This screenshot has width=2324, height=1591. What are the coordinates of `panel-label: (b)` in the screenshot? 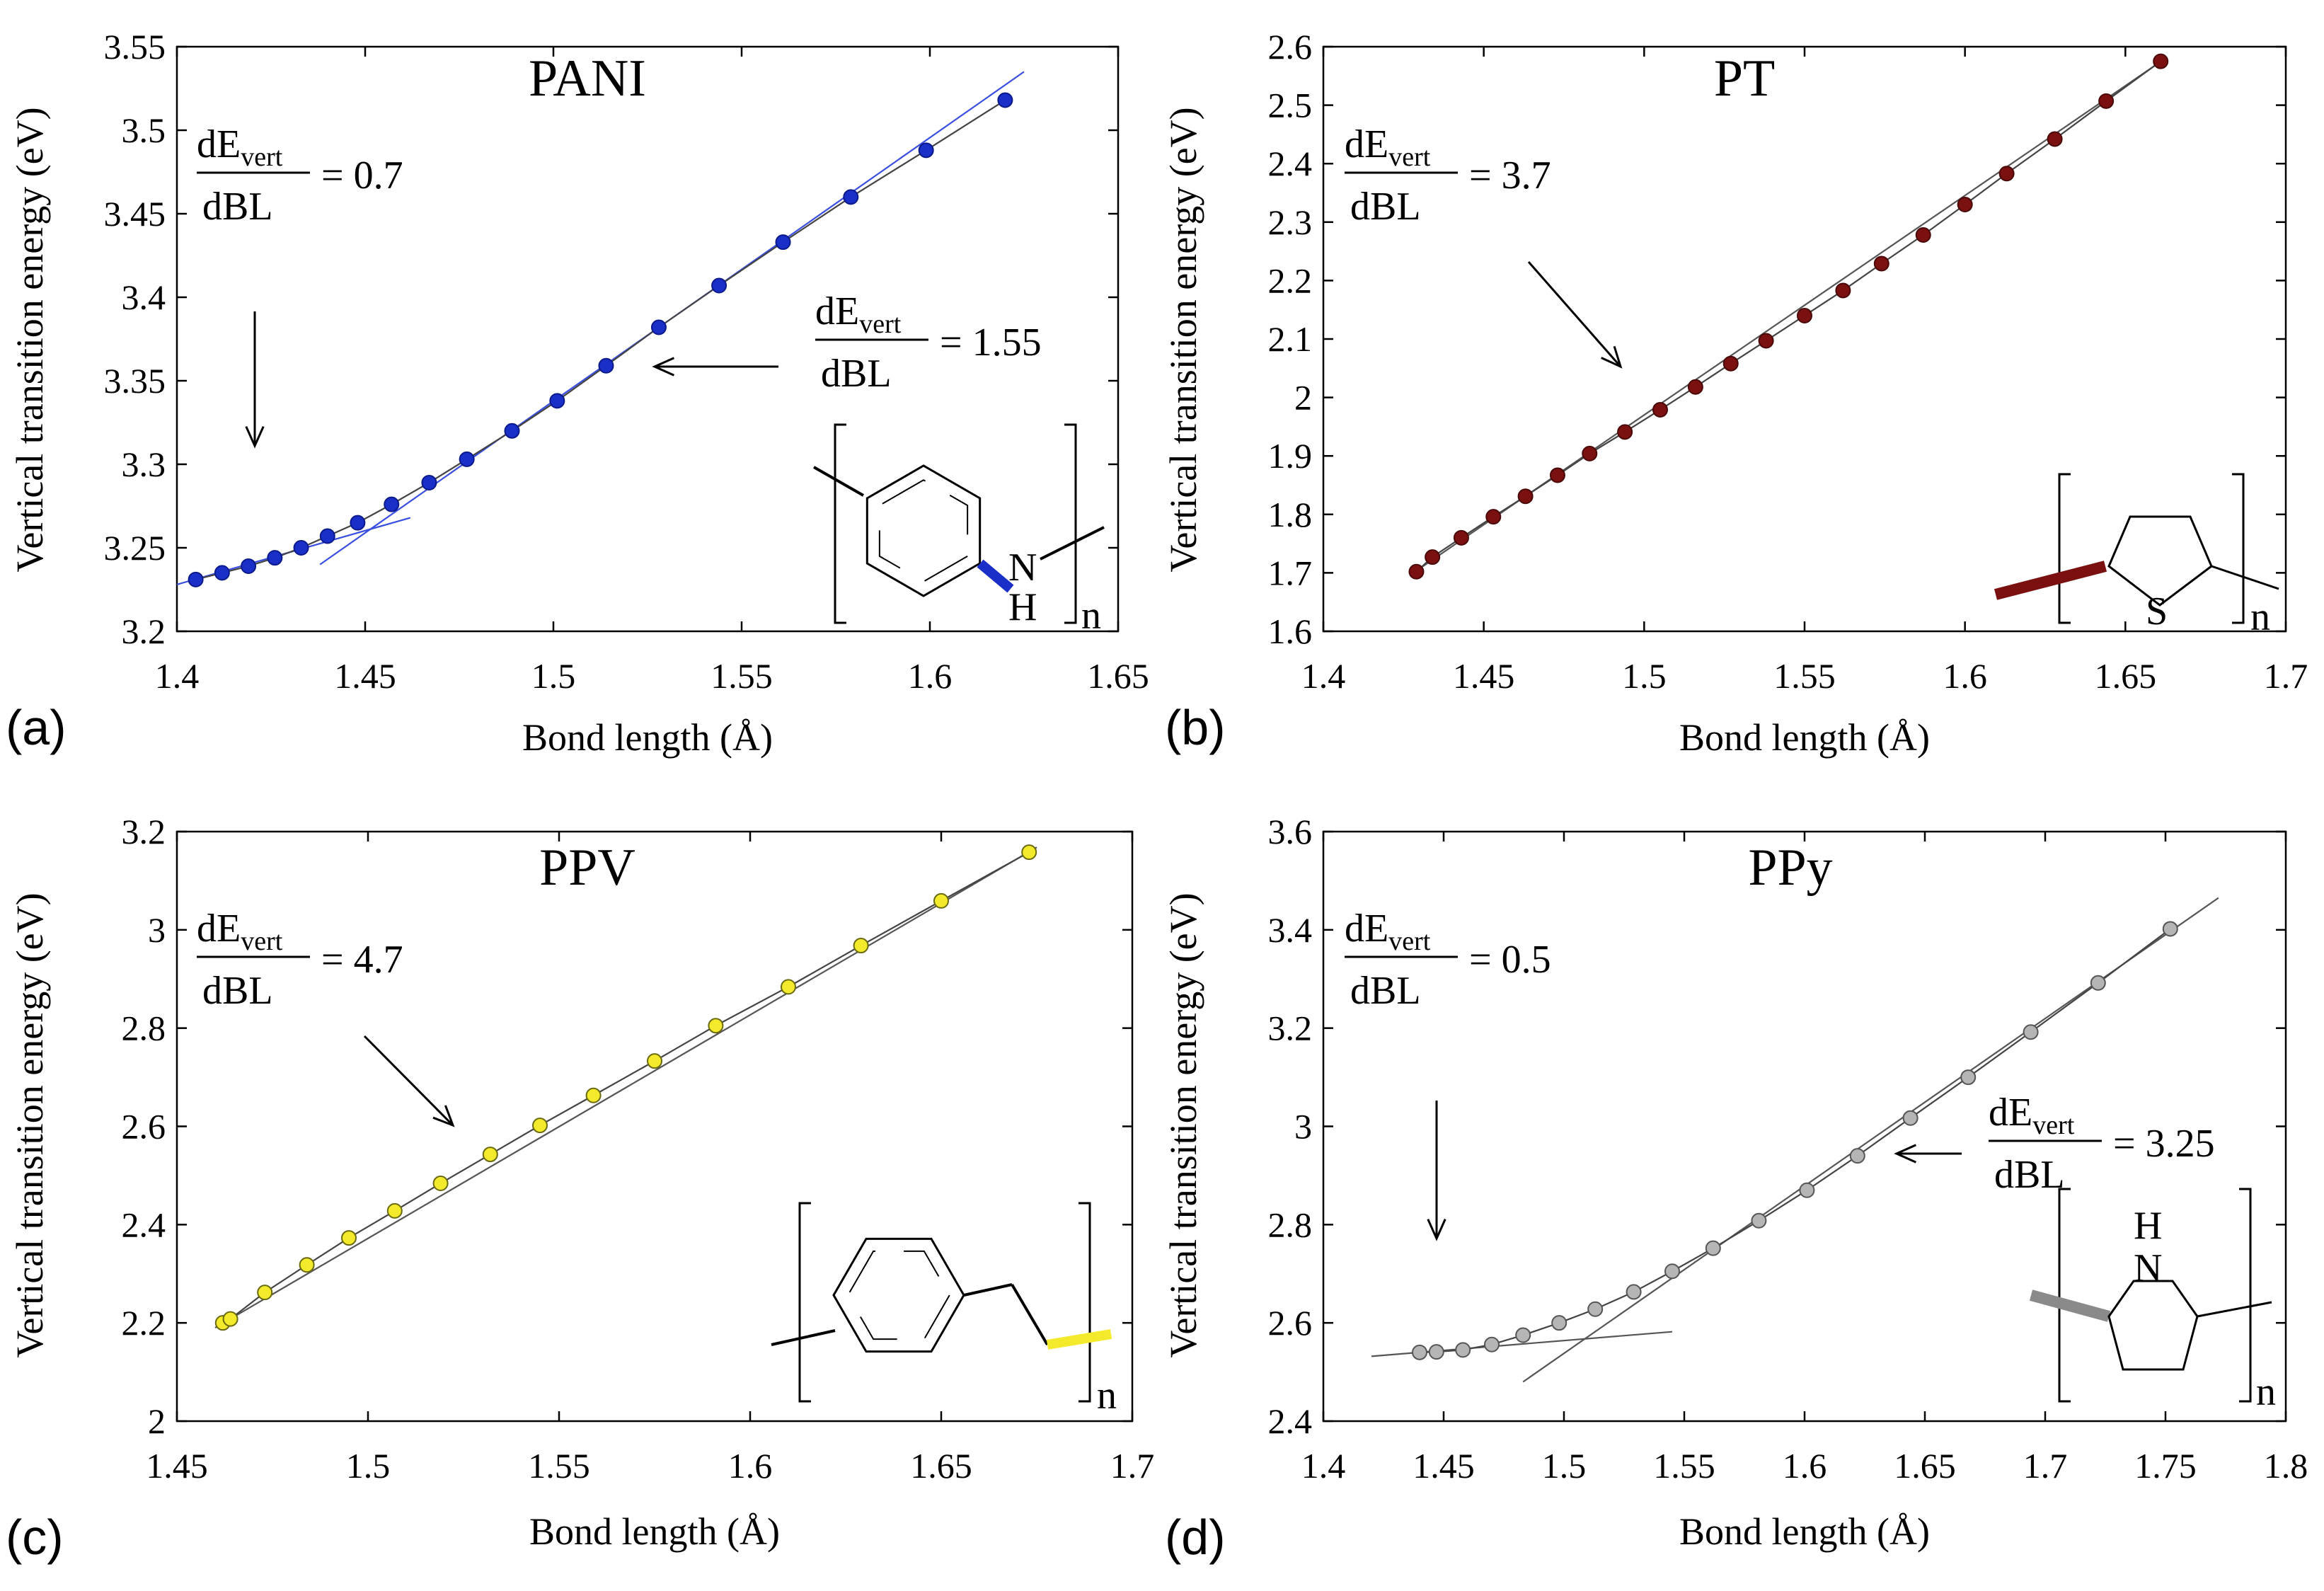 It's located at (1195, 727).